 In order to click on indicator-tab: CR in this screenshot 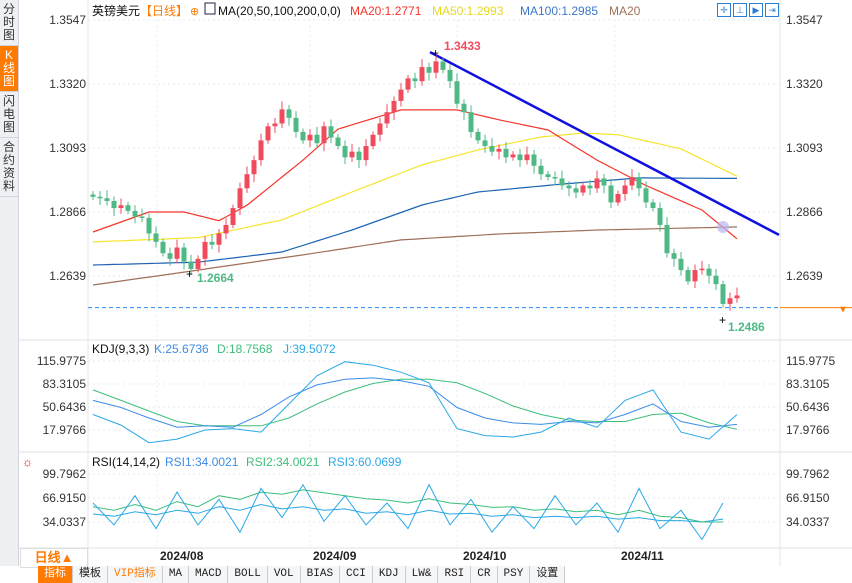, I will do `click(484, 574)`.